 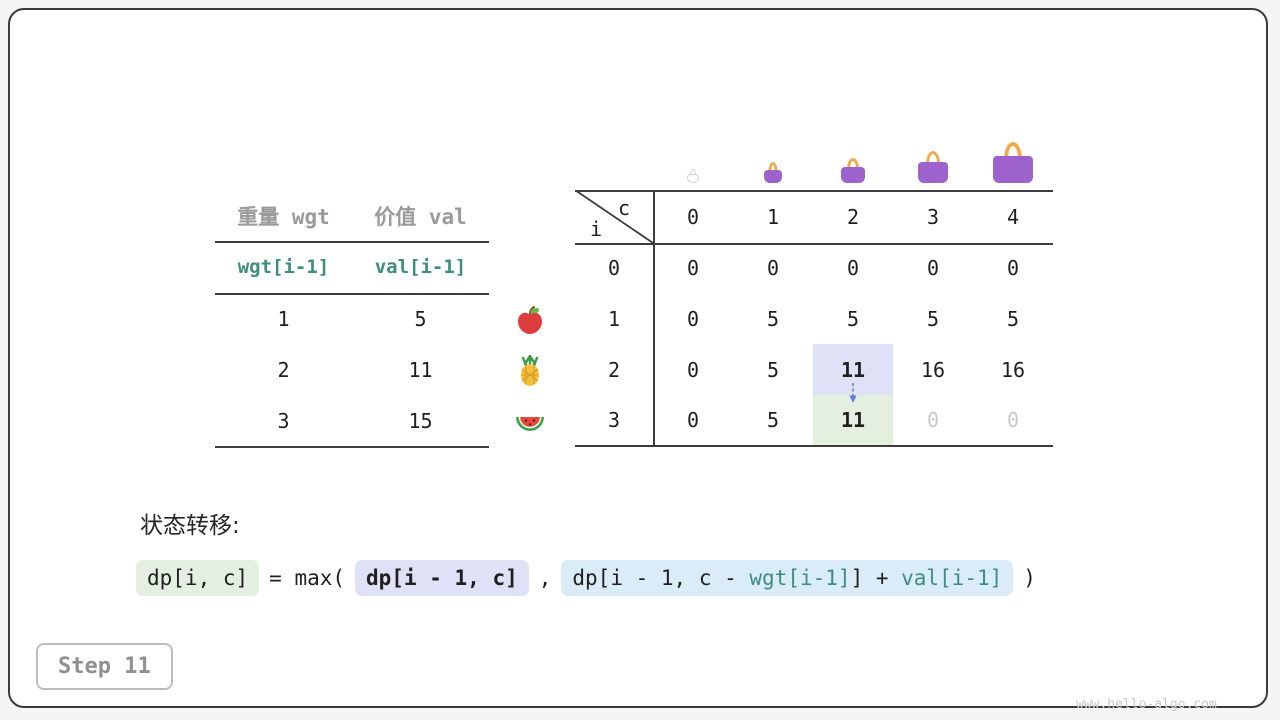 I want to click on apple-icon, so click(x=530, y=319).